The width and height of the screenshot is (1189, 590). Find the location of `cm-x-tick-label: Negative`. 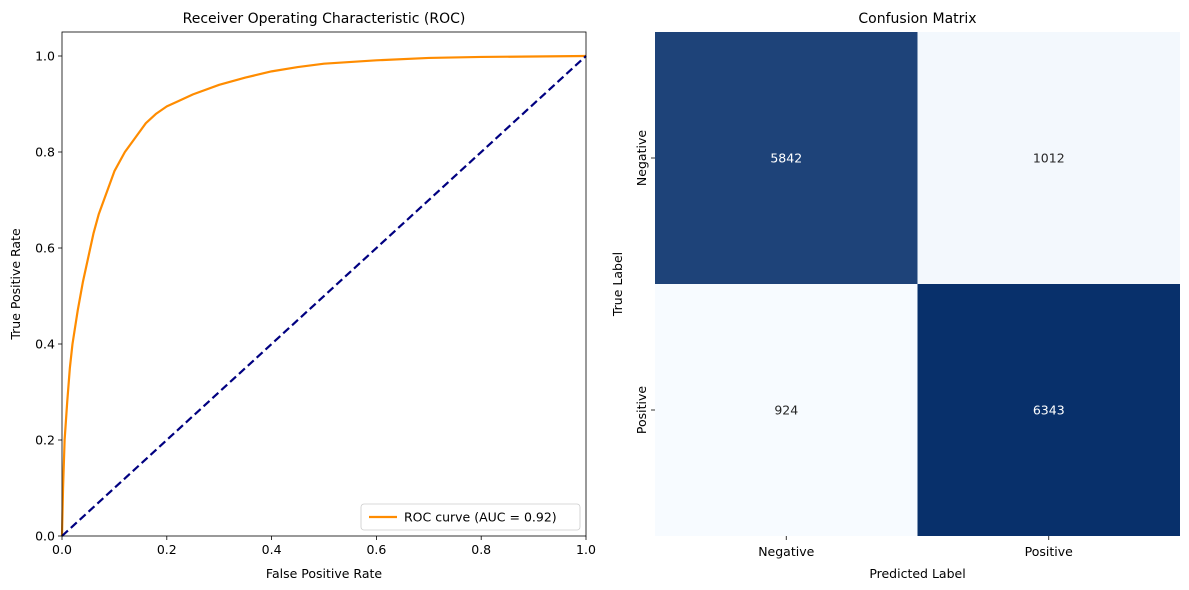

cm-x-tick-label: Negative is located at coordinates (786, 551).